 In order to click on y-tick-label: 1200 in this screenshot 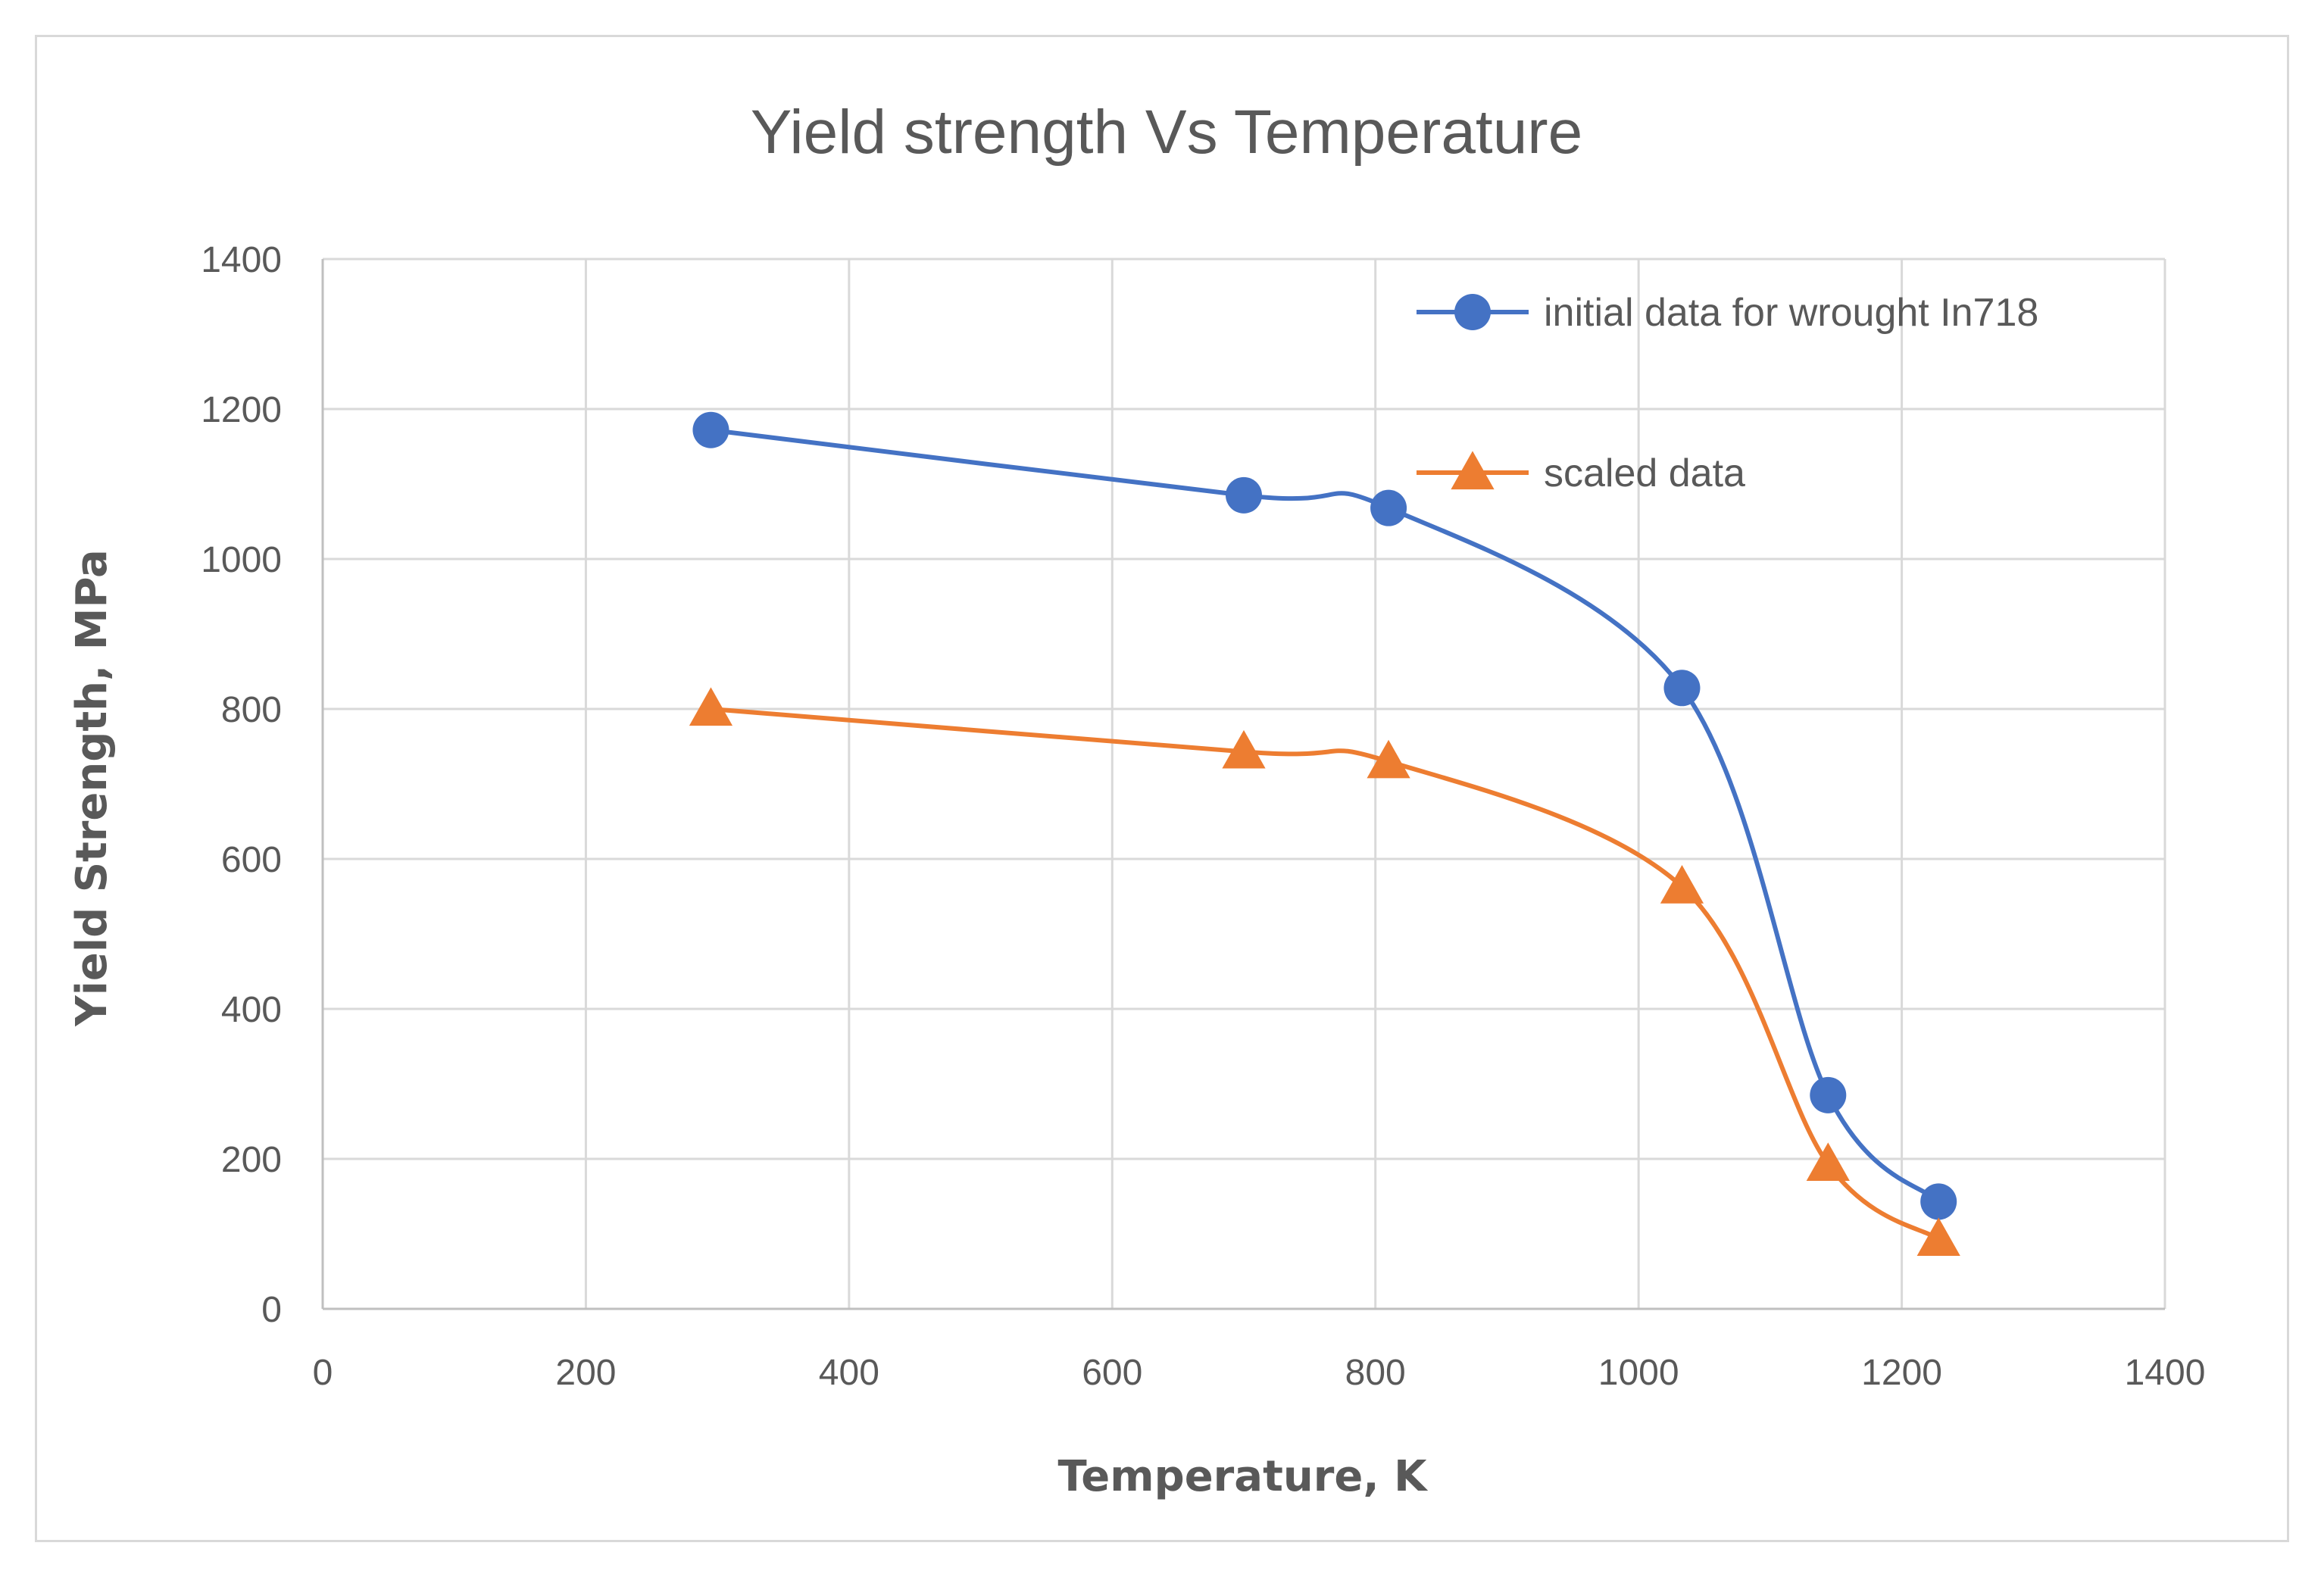, I will do `click(241, 410)`.